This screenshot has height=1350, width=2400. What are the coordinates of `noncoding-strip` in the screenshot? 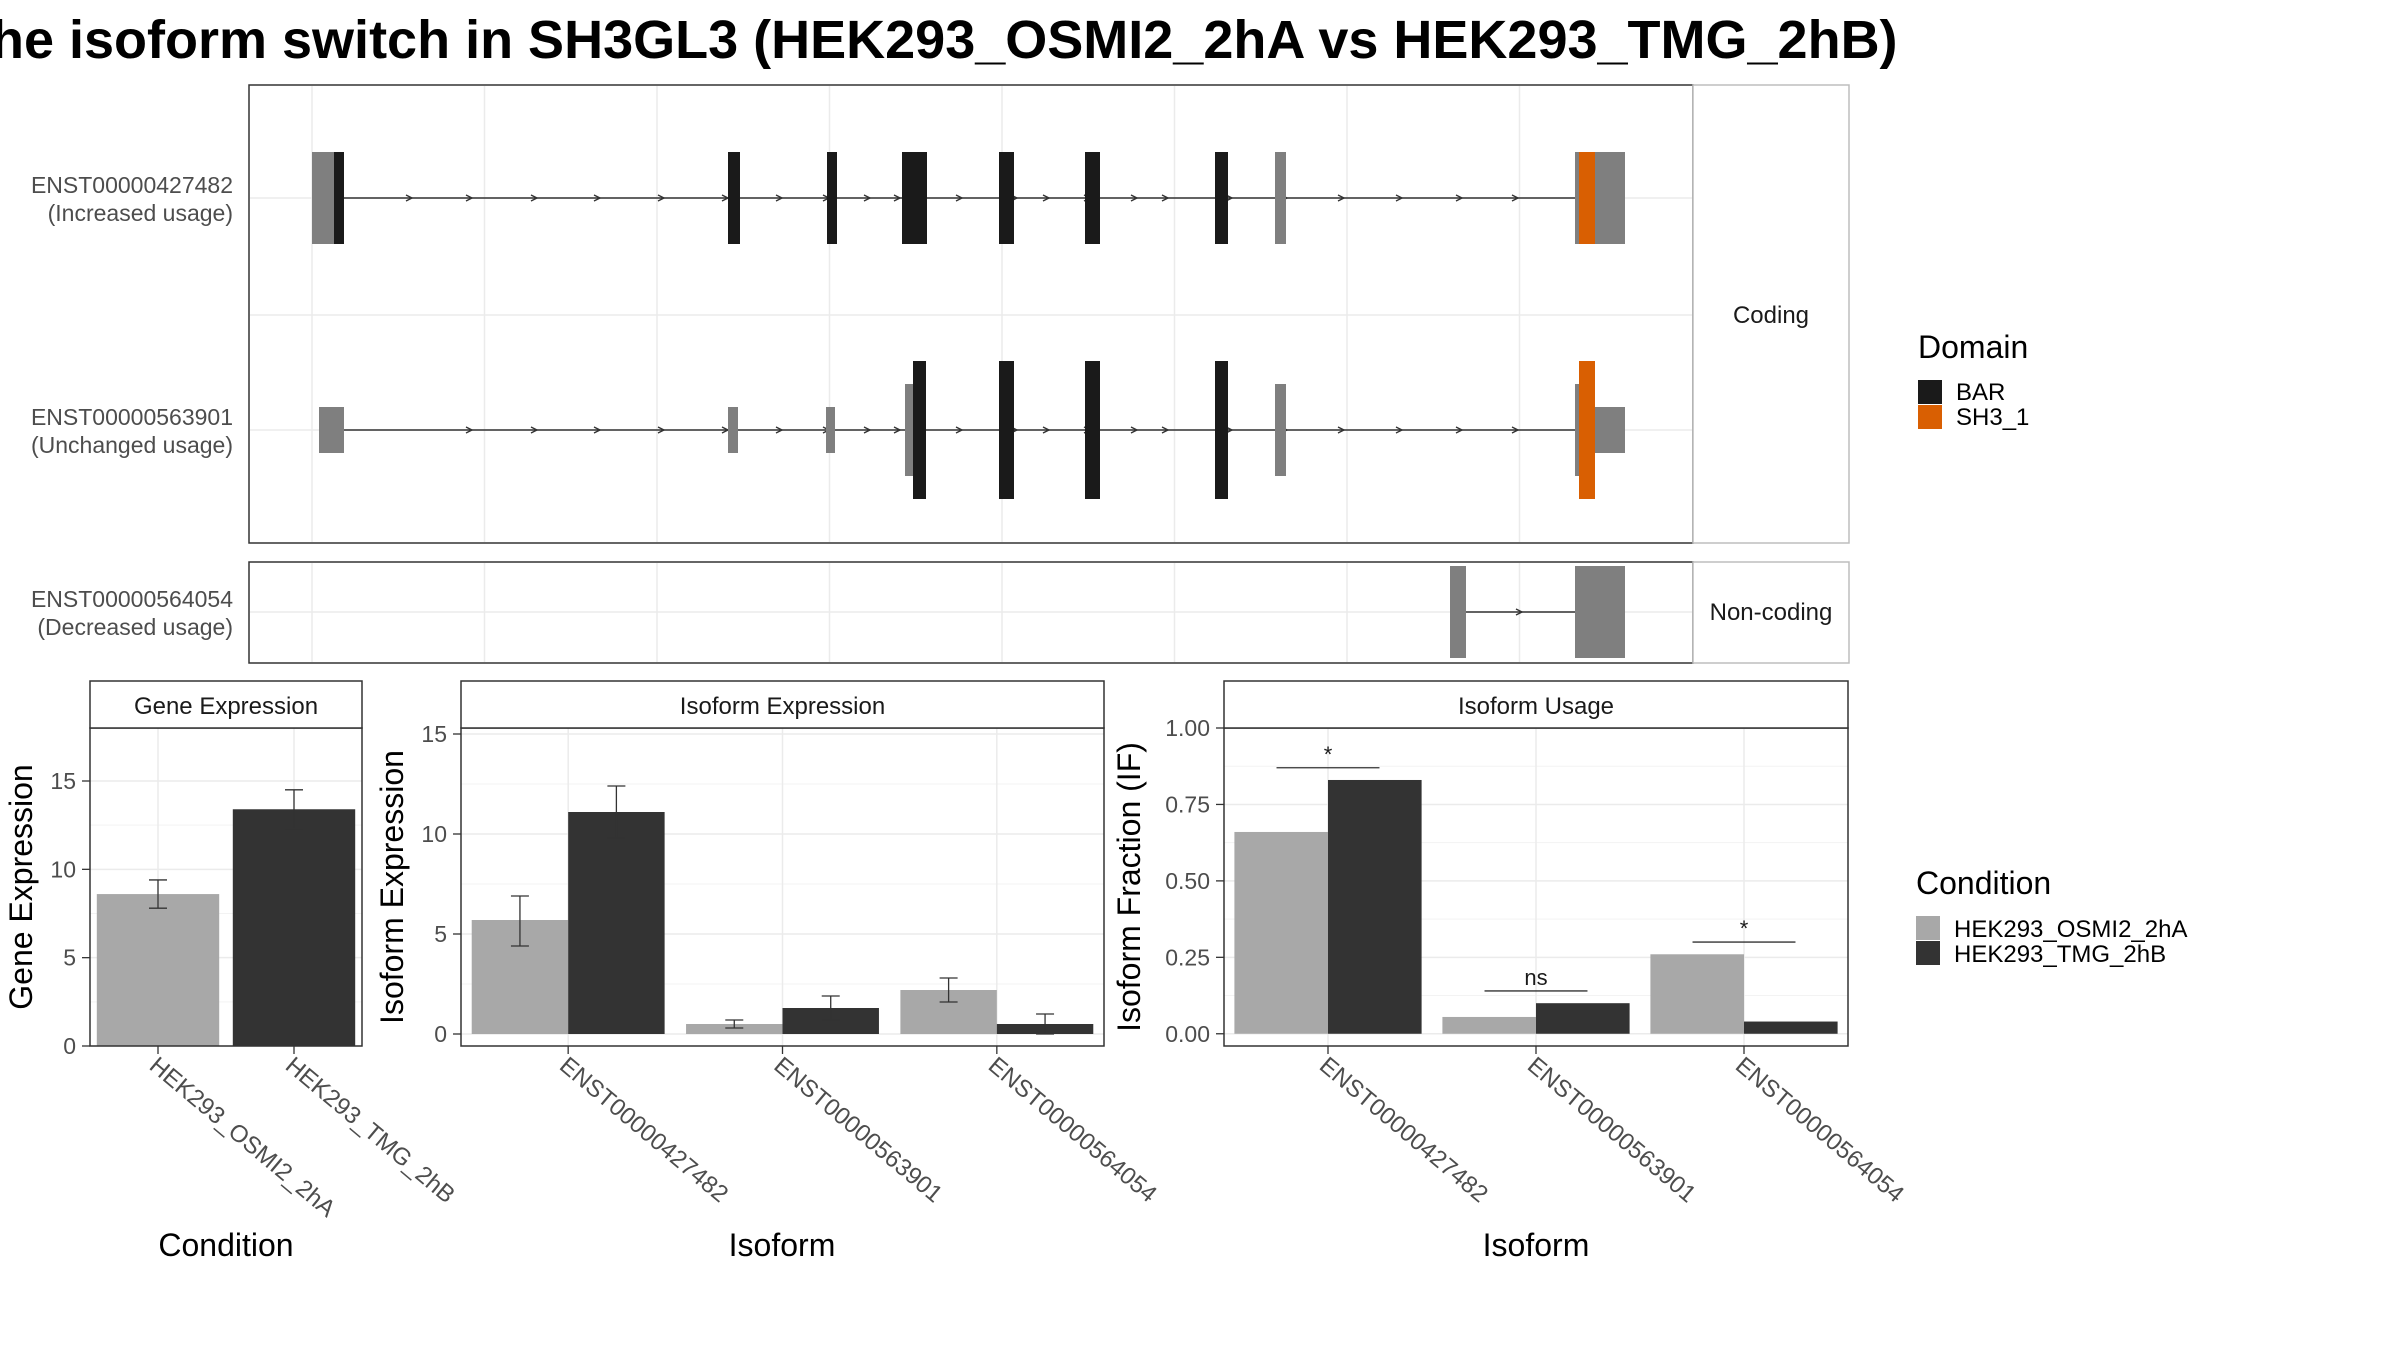 It's located at (1771, 612).